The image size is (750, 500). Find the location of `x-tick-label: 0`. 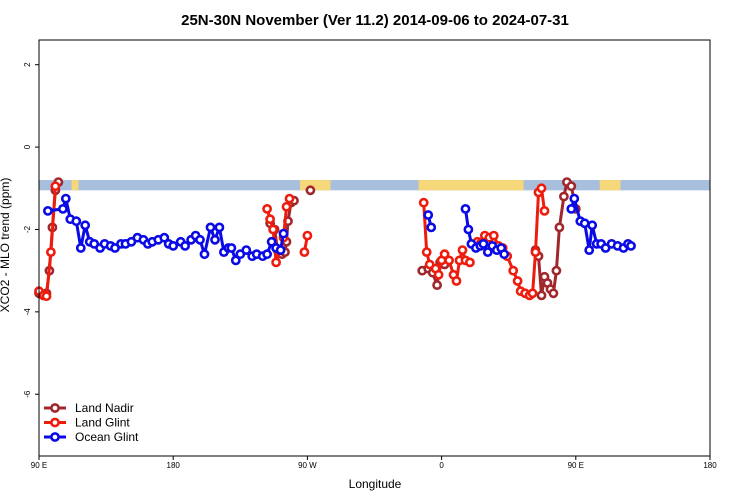

x-tick-label: 0 is located at coordinates (441, 465).